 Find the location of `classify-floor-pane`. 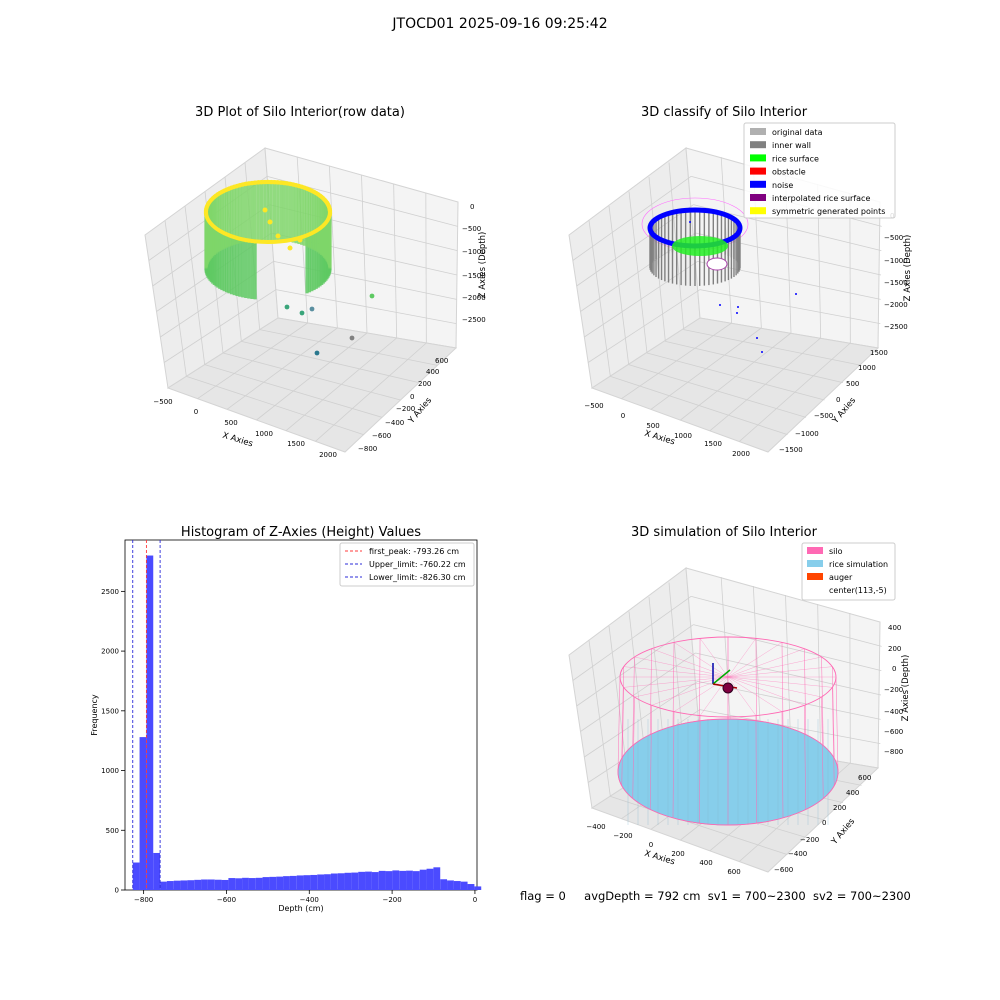

classify-floor-pane is located at coordinates (735, 385).